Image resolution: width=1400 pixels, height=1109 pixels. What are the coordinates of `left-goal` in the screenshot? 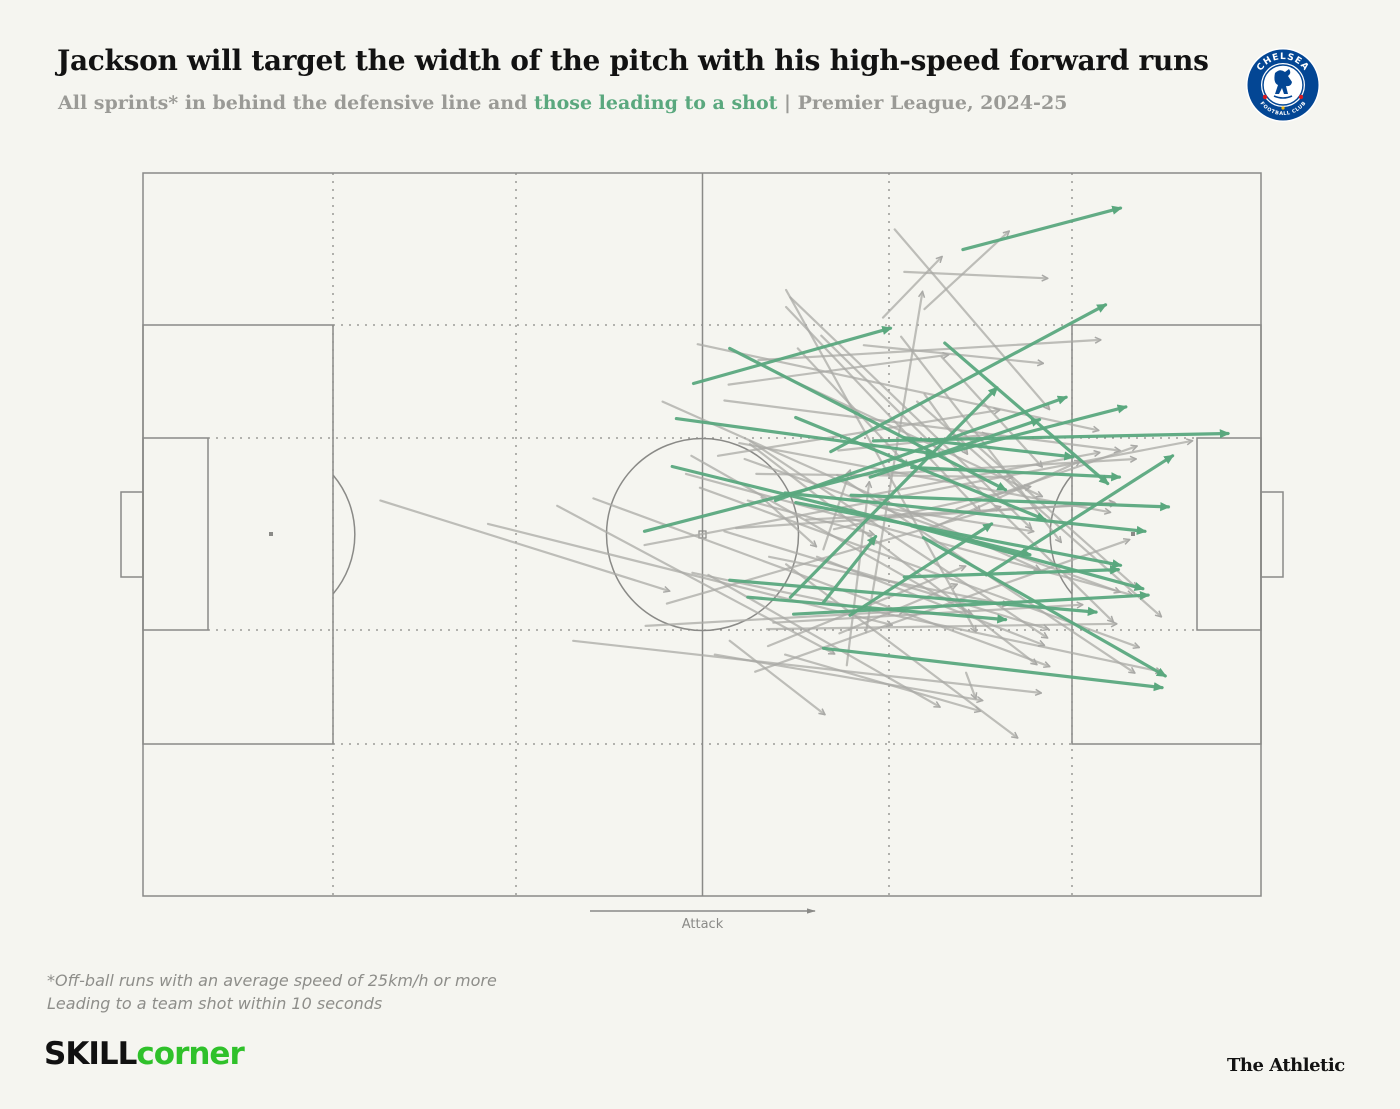 It's located at (132, 534).